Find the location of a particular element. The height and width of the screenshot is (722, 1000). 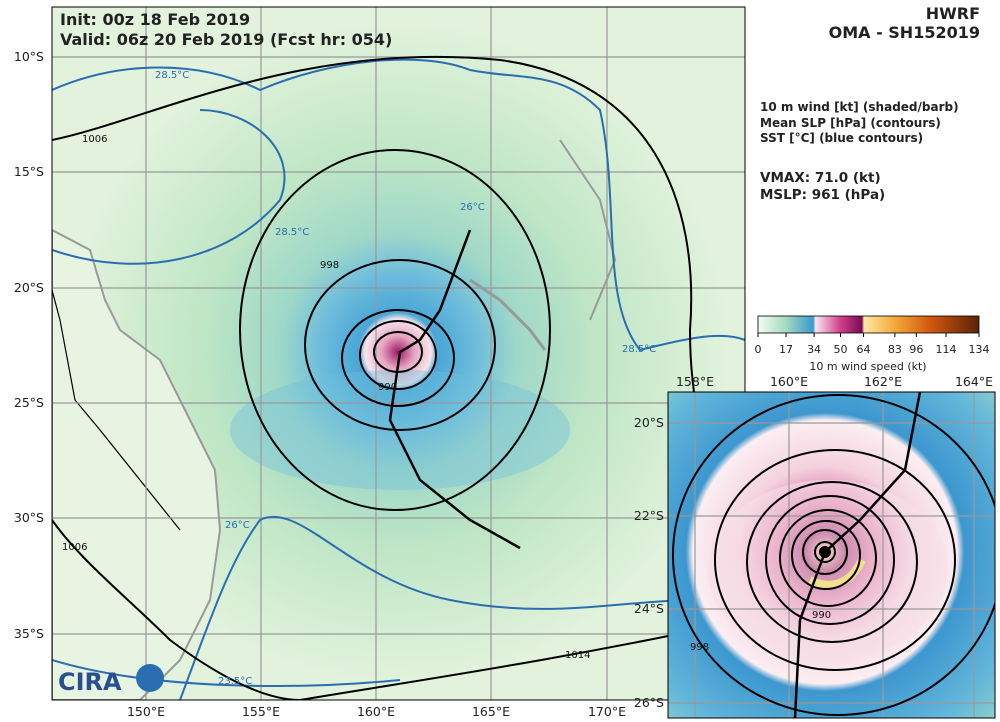

legend-line: Mean SLP [hPa] (contours) is located at coordinates (850, 123).